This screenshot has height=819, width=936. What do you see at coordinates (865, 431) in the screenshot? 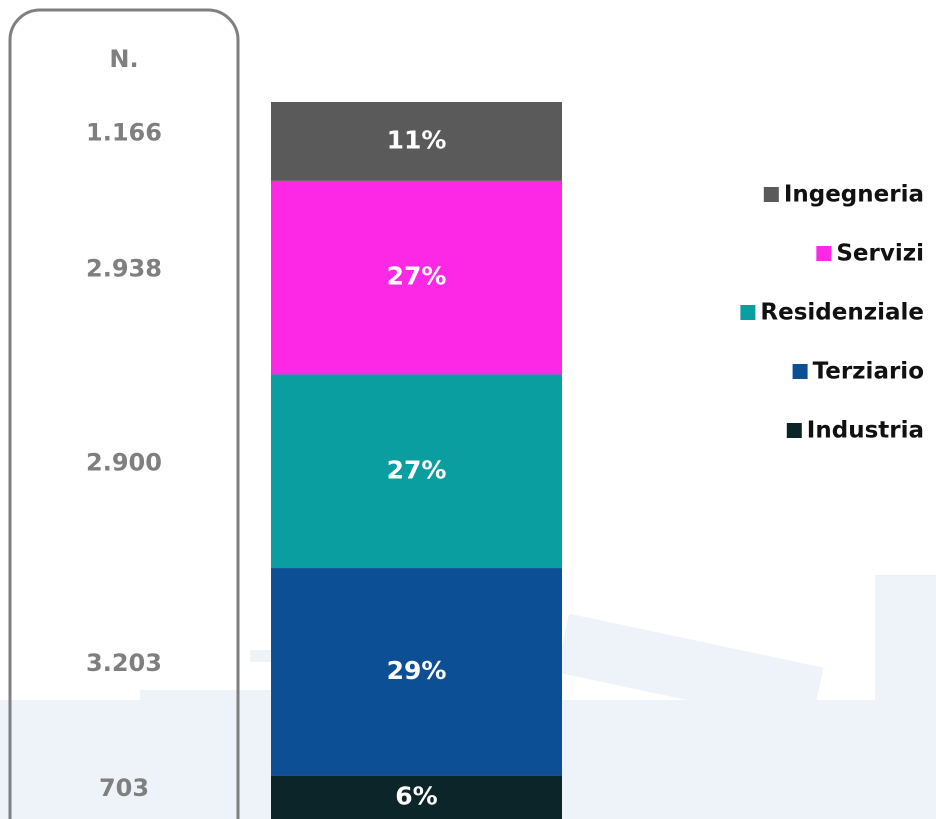
I see `legend-label: Industria` at bounding box center [865, 431].